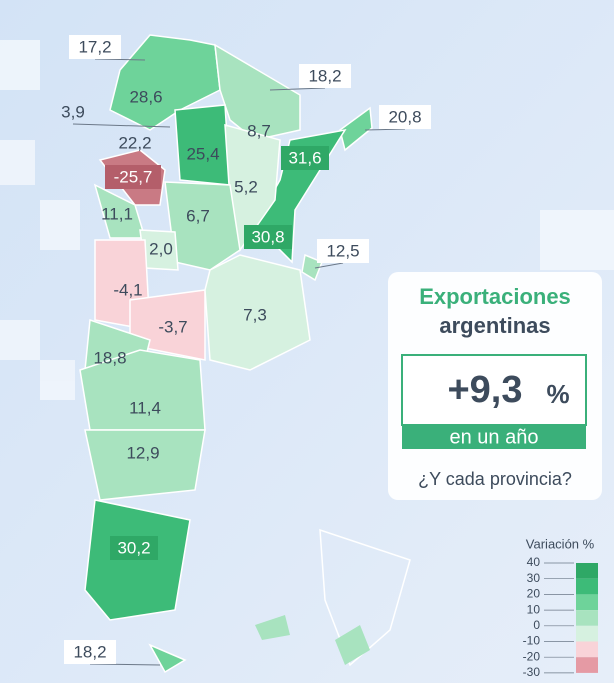 The height and width of the screenshot is (688, 614). I want to click on legend-tick: 0, so click(536, 625).